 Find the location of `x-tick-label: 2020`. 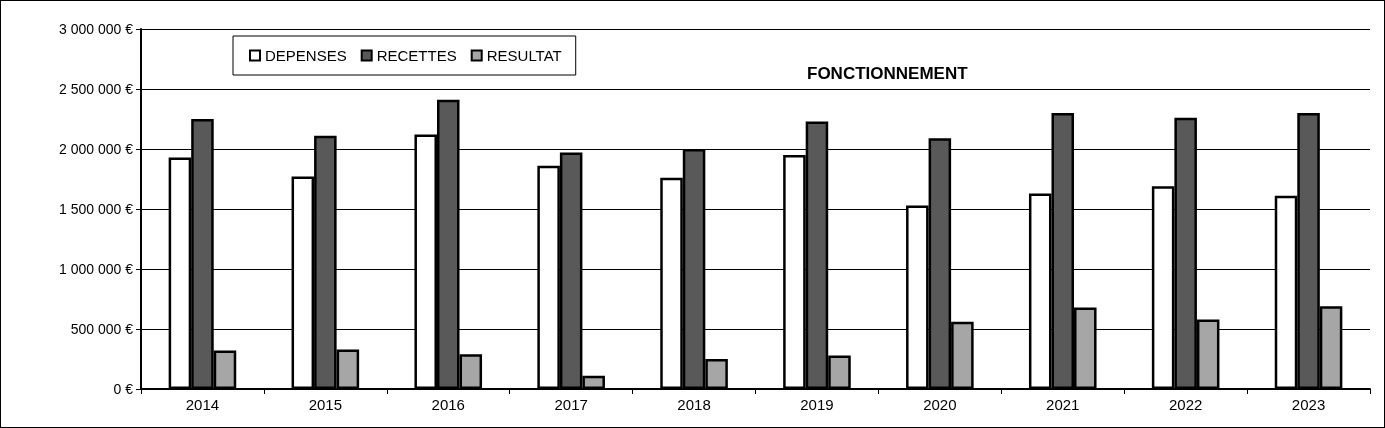

x-tick-label: 2020 is located at coordinates (940, 404).